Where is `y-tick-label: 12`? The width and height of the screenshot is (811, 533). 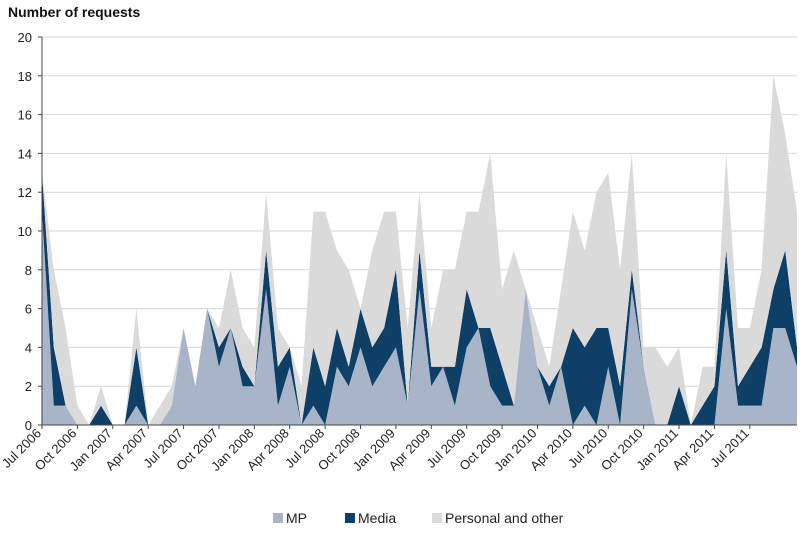
y-tick-label: 12 is located at coordinates (25, 192).